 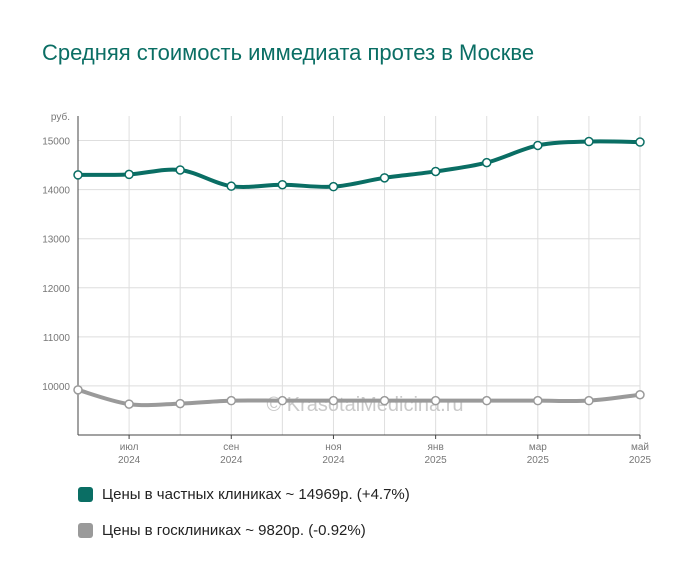 I want to click on x-tick-month: июл, so click(x=129, y=447).